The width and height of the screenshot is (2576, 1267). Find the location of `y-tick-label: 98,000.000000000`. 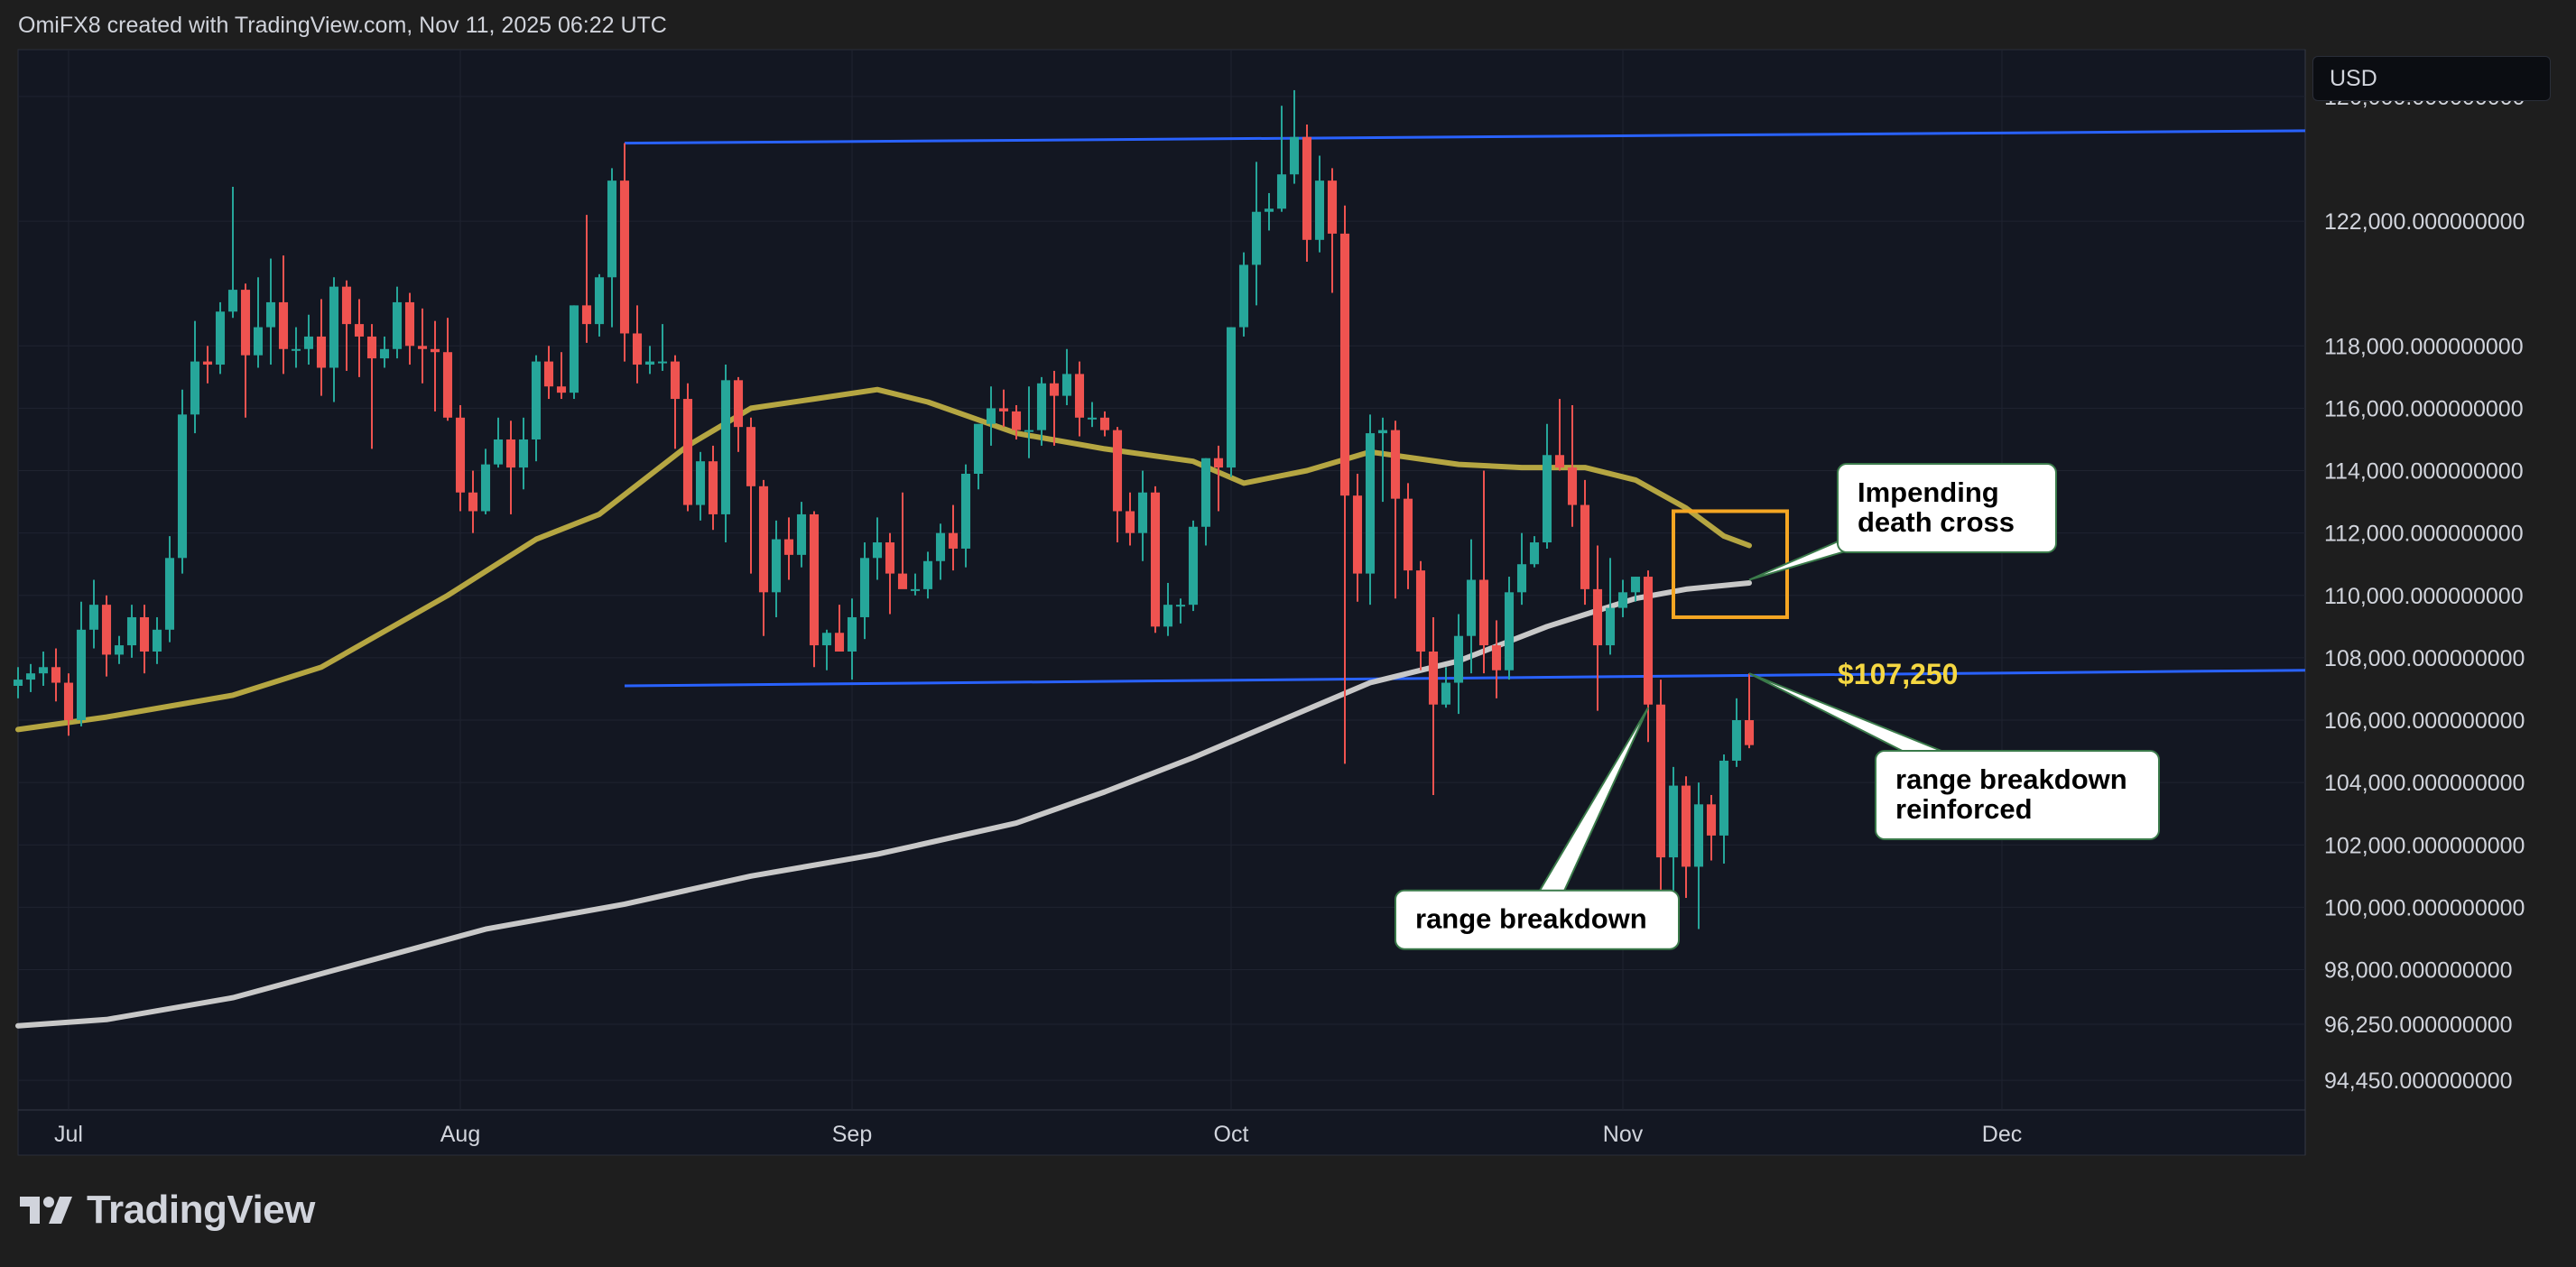

y-tick-label: 98,000.000000000 is located at coordinates (2418, 970).